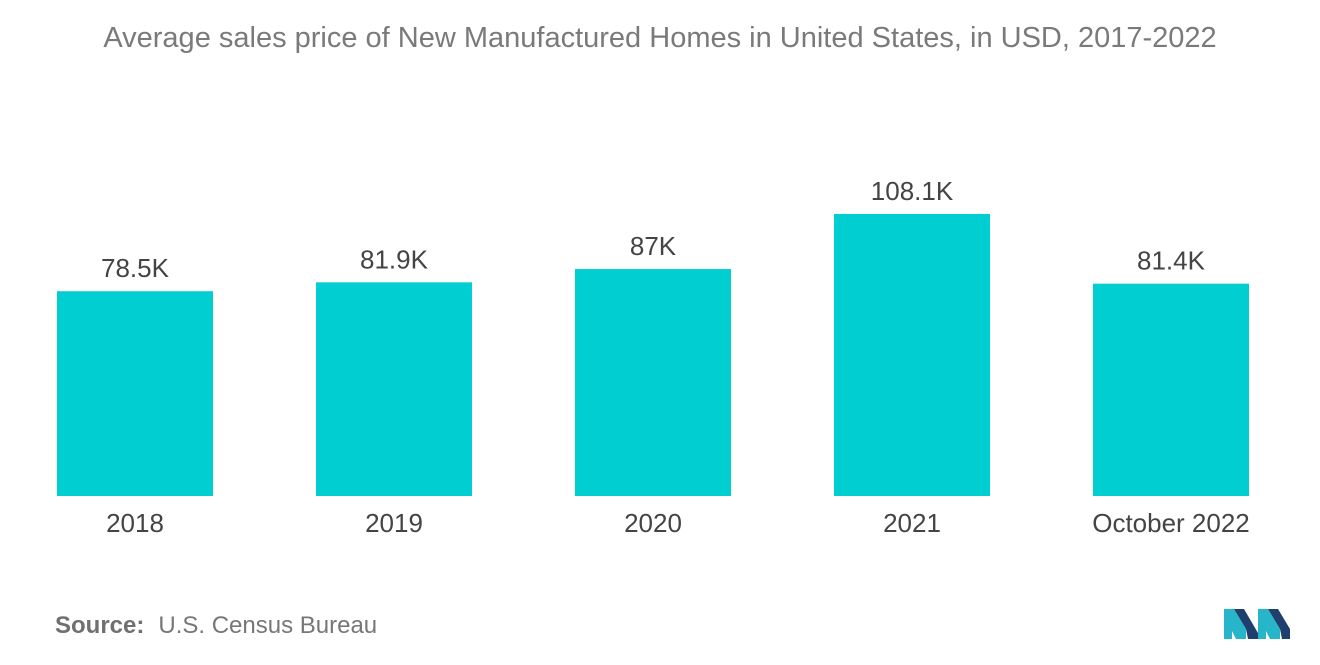 The width and height of the screenshot is (1320, 665). I want to click on x-tick-label: 2021, so click(912, 523).